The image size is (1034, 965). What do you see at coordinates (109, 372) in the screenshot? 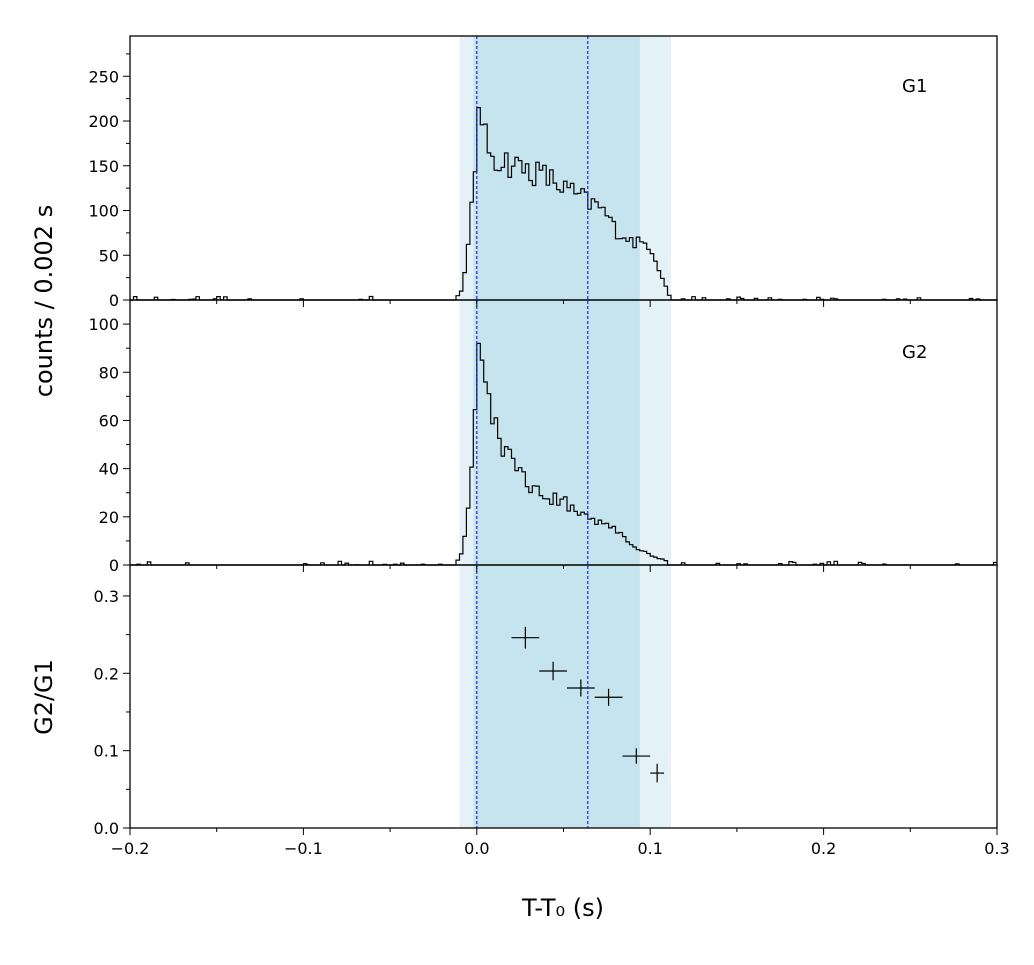
I see `ytick-label-2-4: 80` at bounding box center [109, 372].